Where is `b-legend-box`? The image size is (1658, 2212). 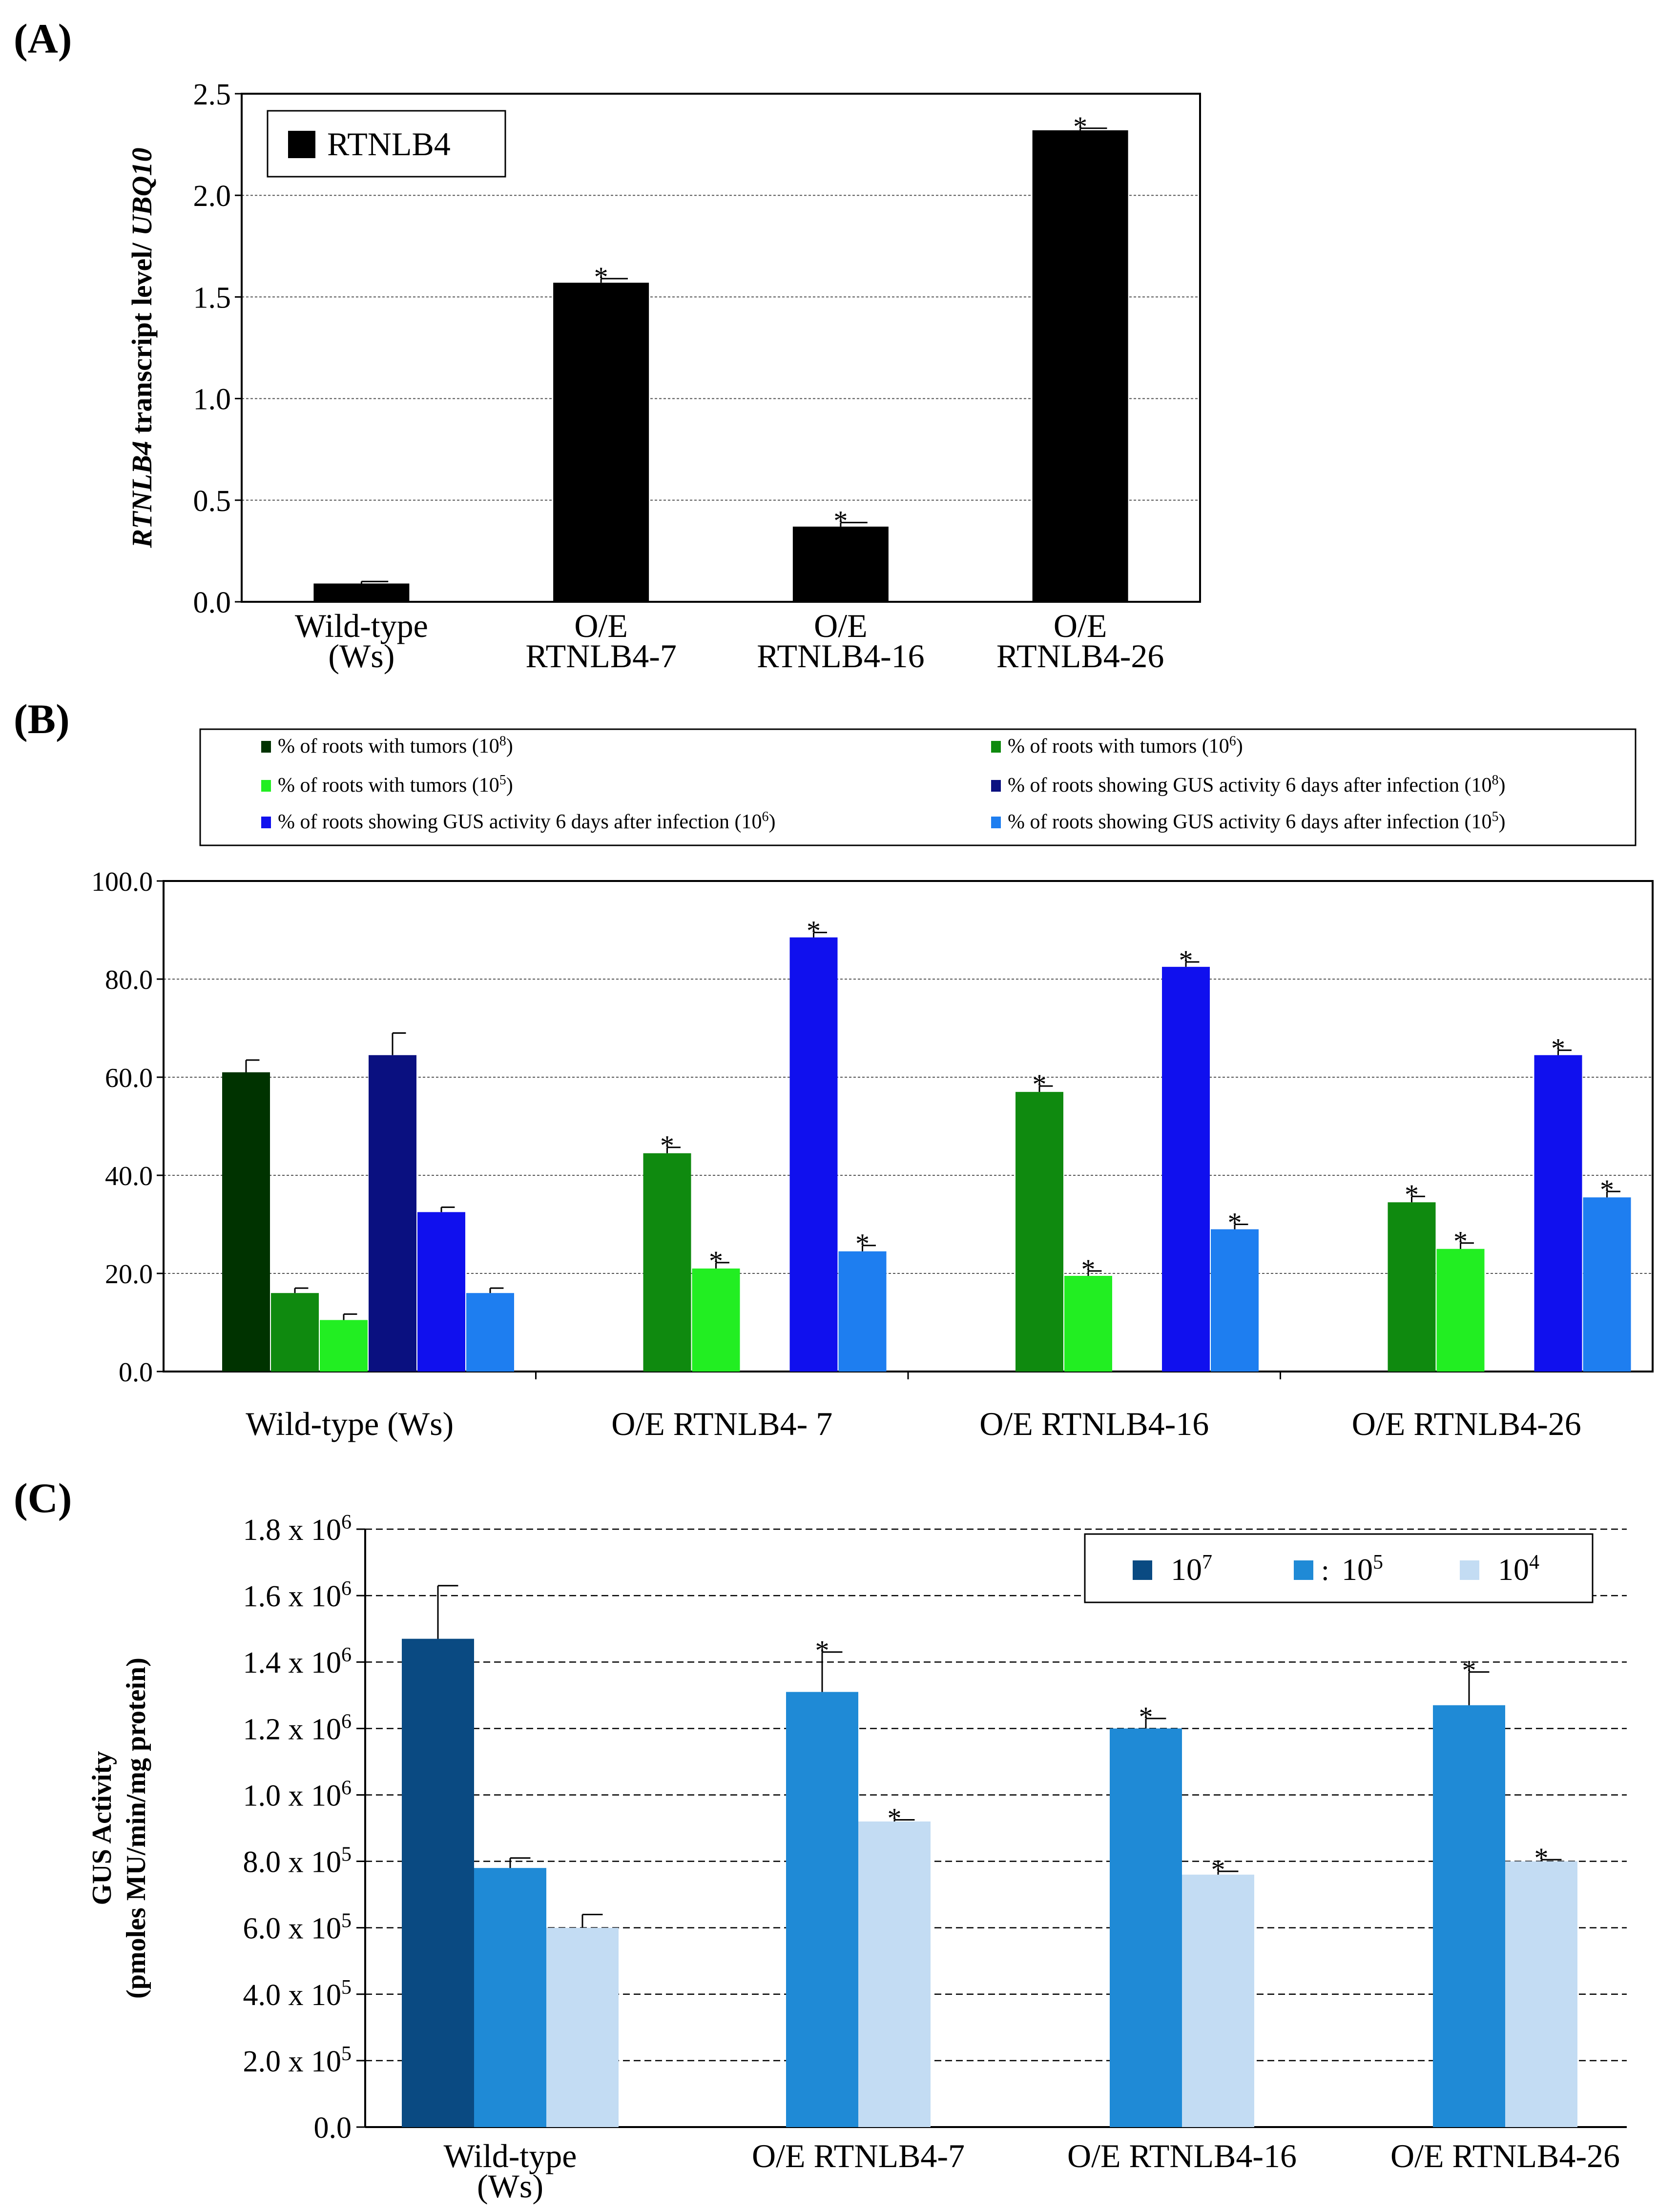
b-legend-box is located at coordinates (918, 787).